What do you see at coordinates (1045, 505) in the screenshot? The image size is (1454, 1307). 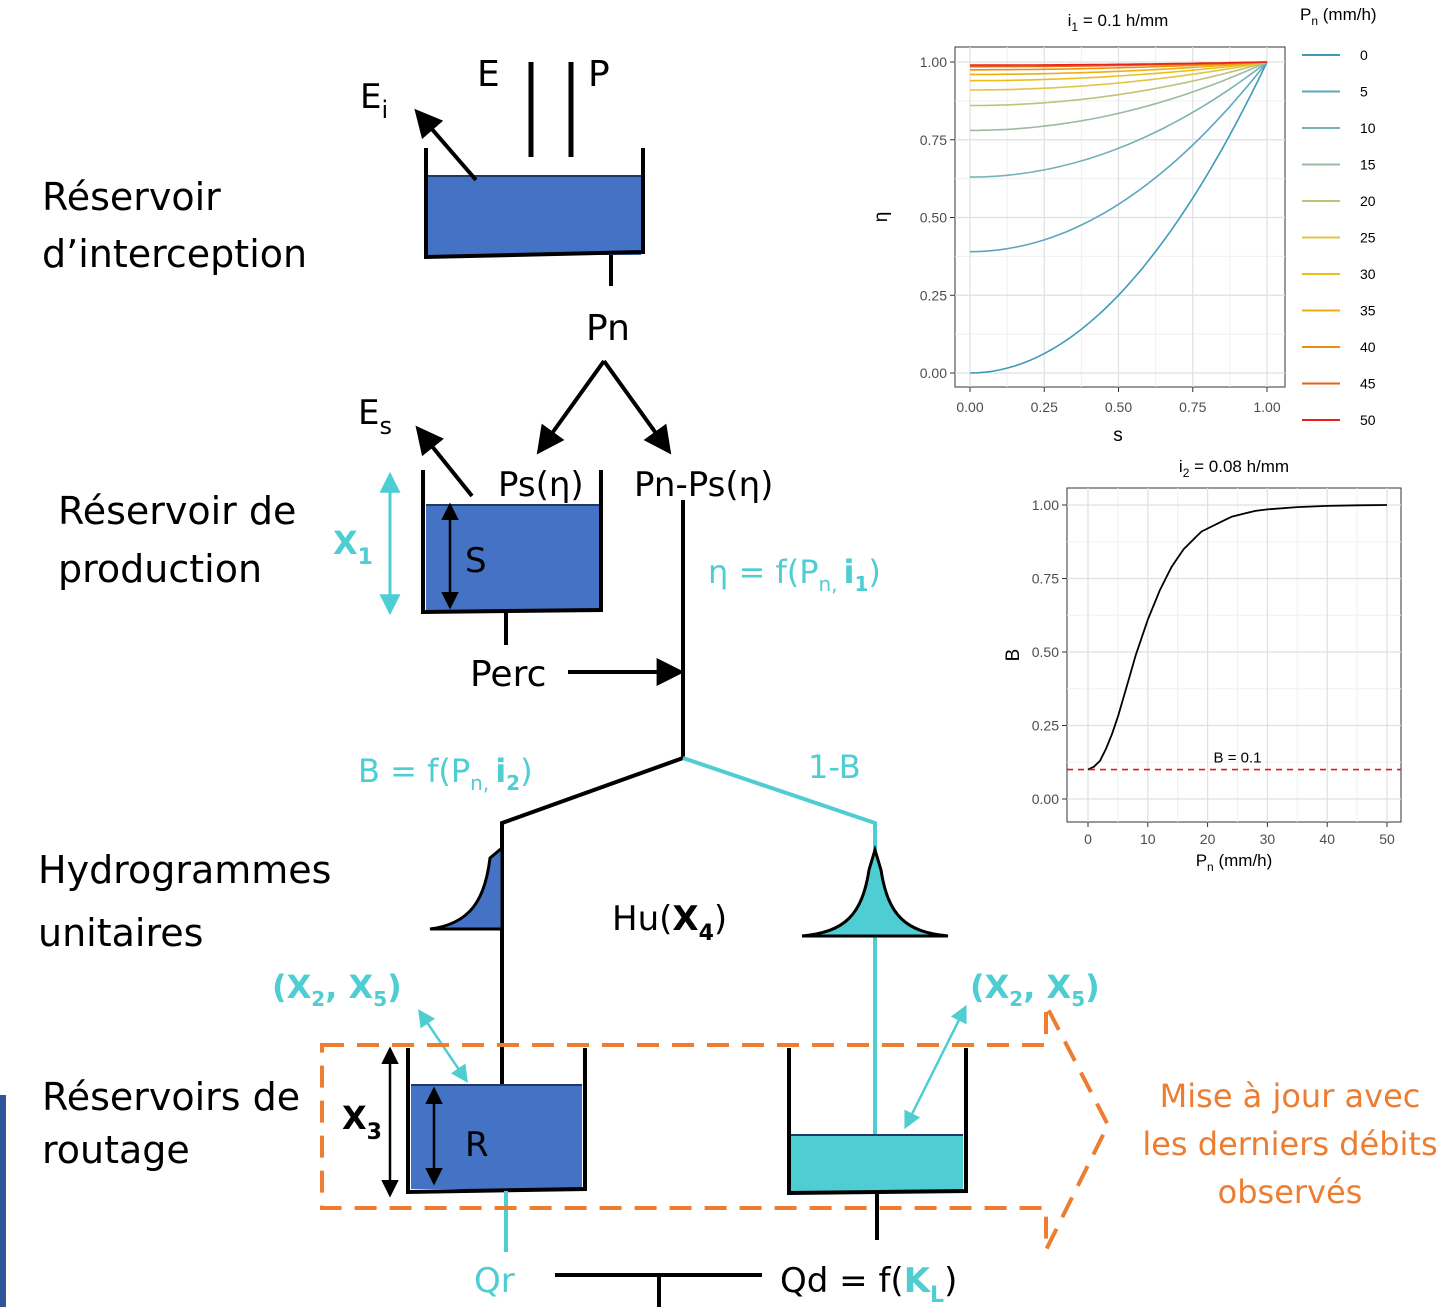 I see `b-y-tick-label: 1.00` at bounding box center [1045, 505].